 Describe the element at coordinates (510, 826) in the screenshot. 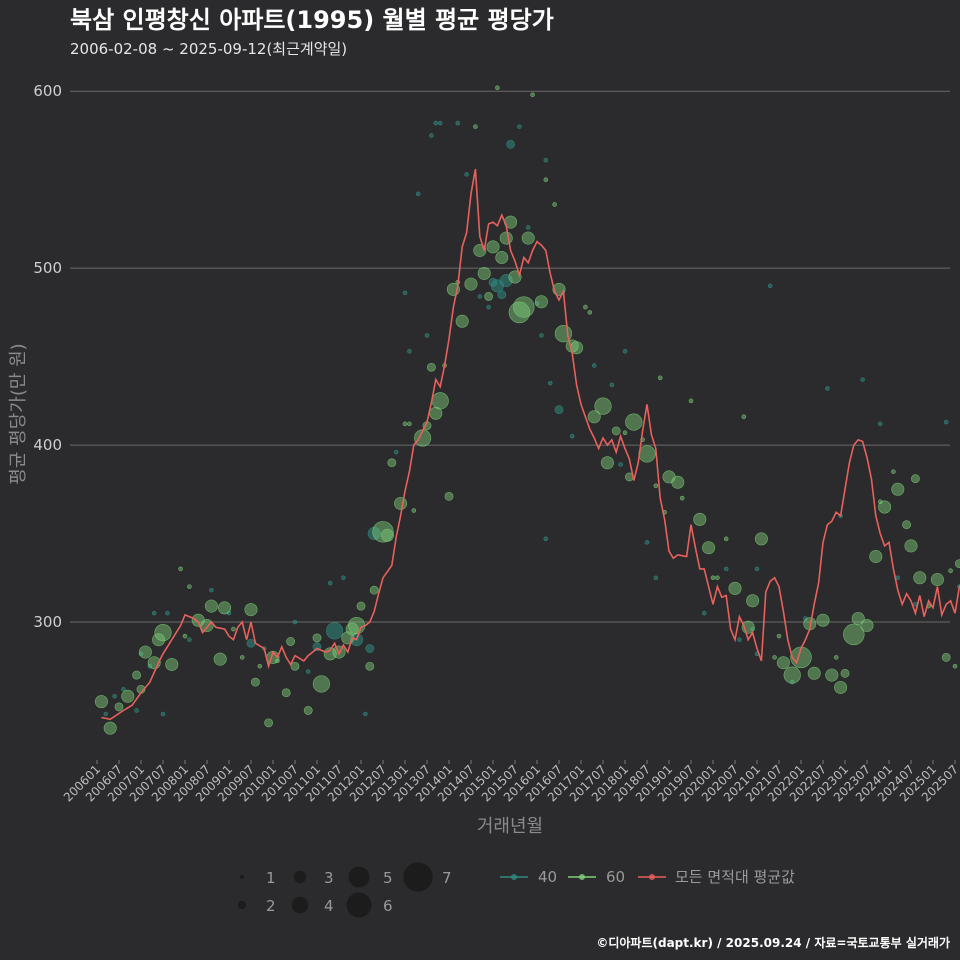

I see `x-axis-title: 거래년월` at that location.